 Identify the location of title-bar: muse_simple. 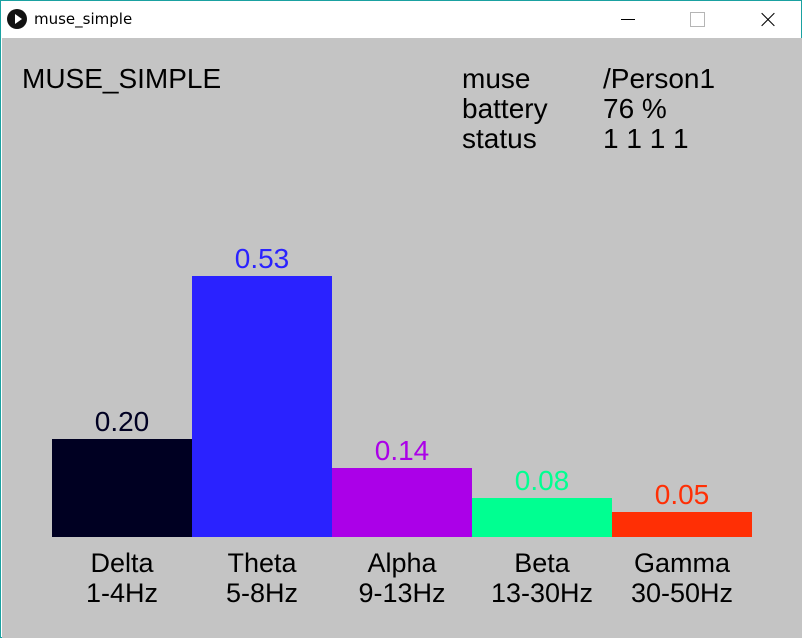
(401, 19).